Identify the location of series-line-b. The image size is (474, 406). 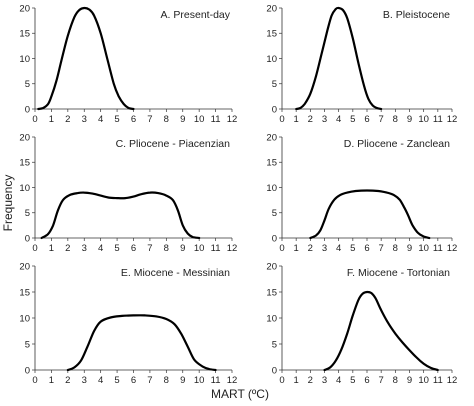
(339, 58).